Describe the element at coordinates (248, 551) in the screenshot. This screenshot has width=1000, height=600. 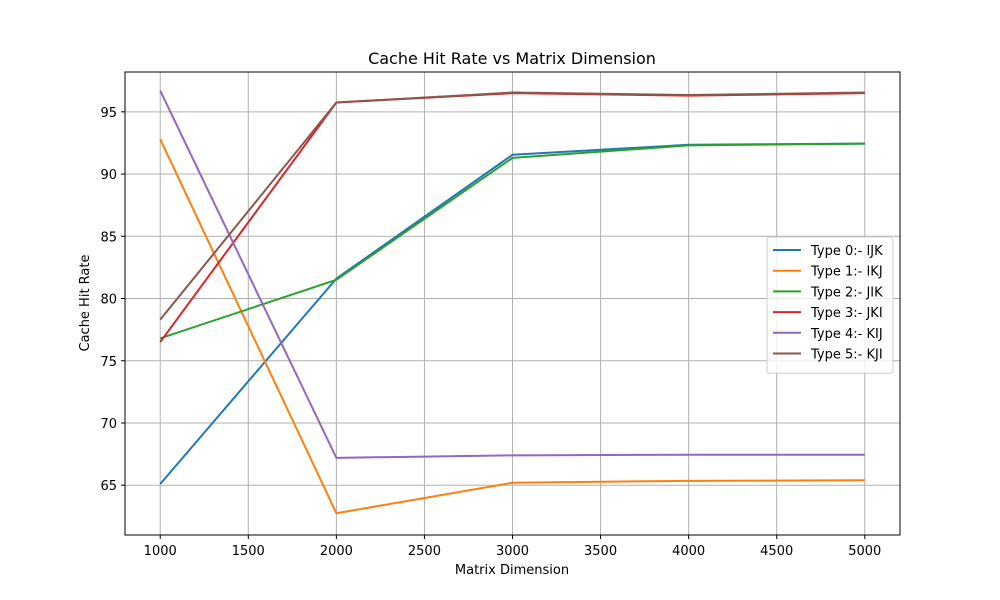
I see `x-tick-label: 1500` at that location.